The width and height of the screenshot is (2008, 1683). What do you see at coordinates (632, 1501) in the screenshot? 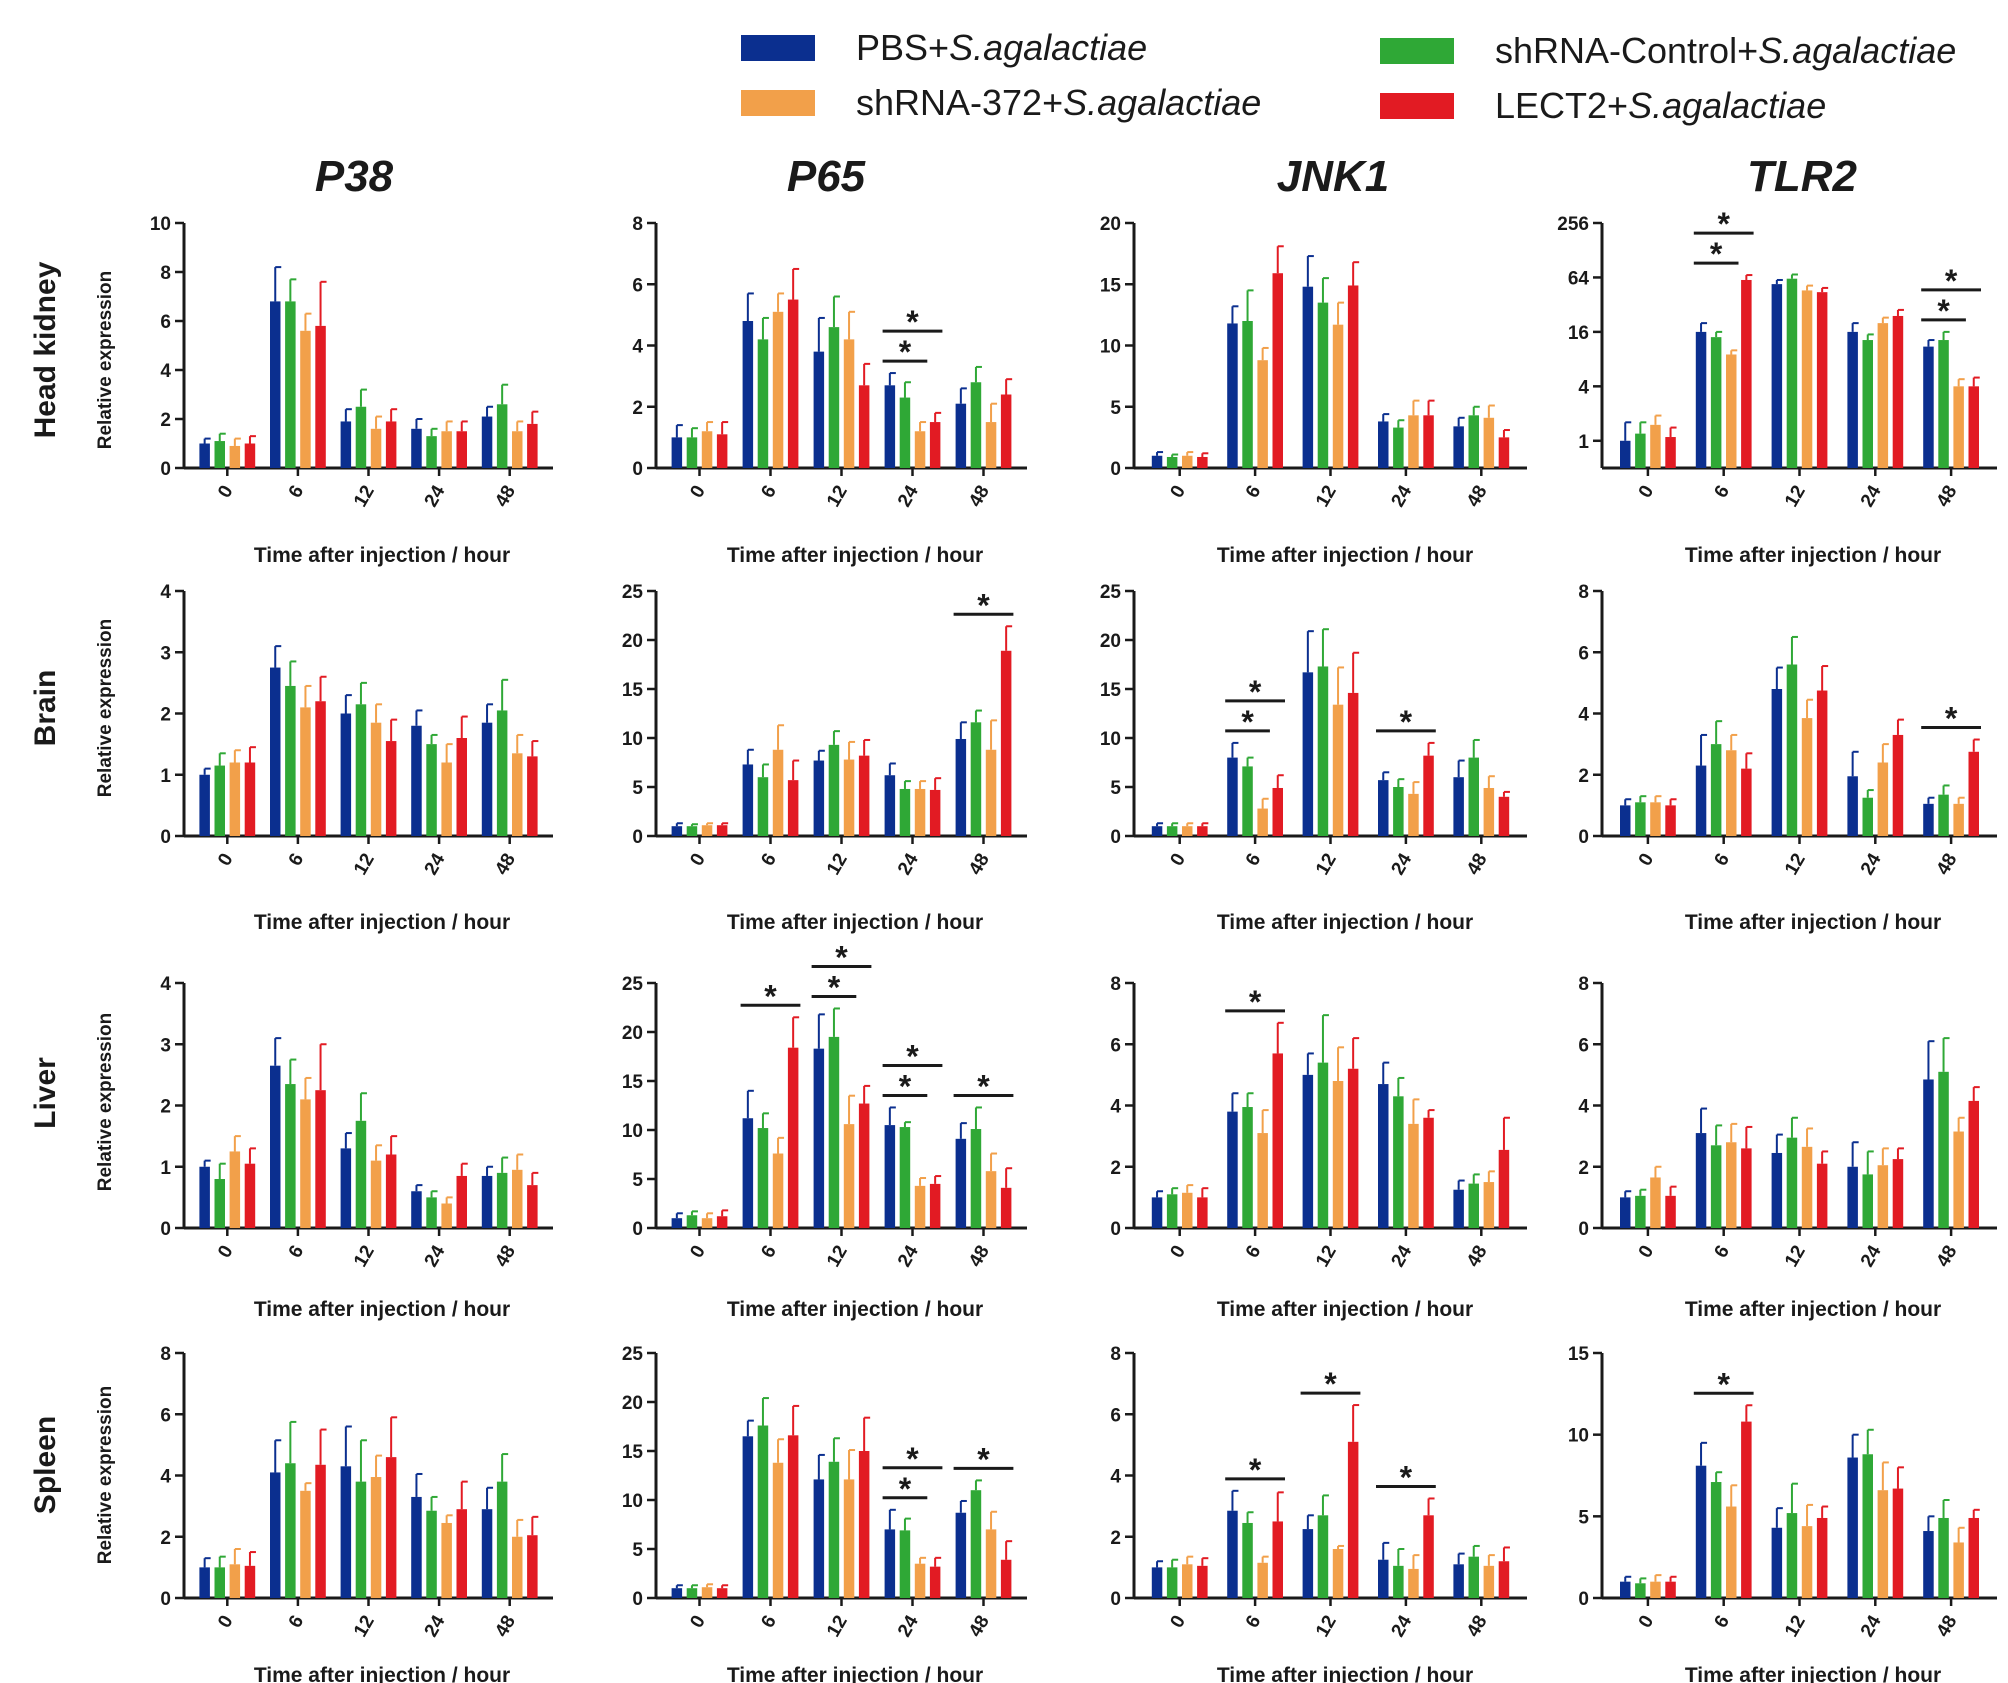
I see `y-tick-label: 10` at bounding box center [632, 1501].